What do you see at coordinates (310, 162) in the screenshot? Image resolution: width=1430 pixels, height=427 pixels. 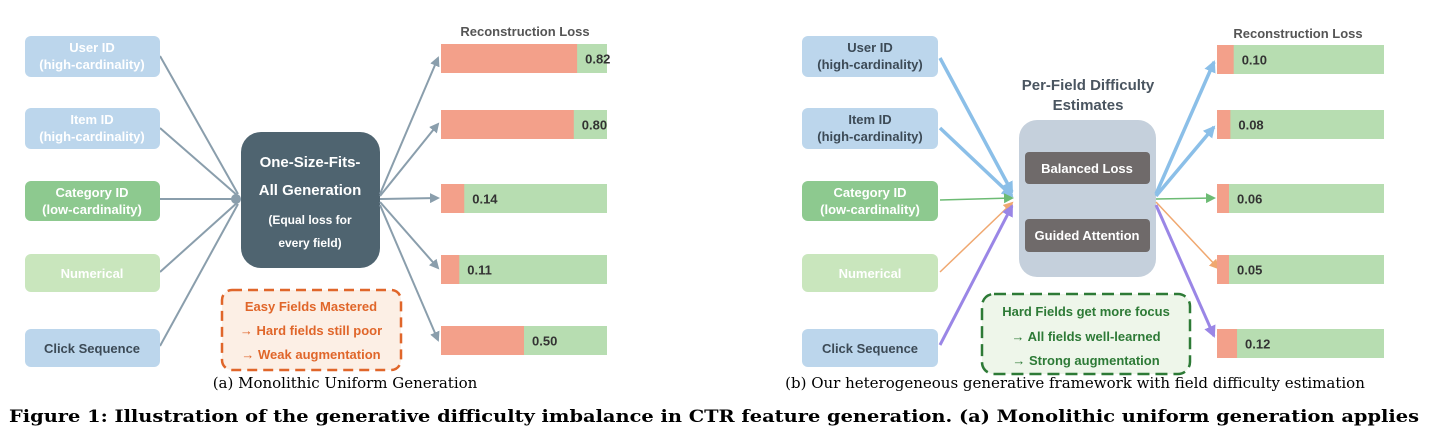 I see `center-title: One-Size-Fits-` at bounding box center [310, 162].